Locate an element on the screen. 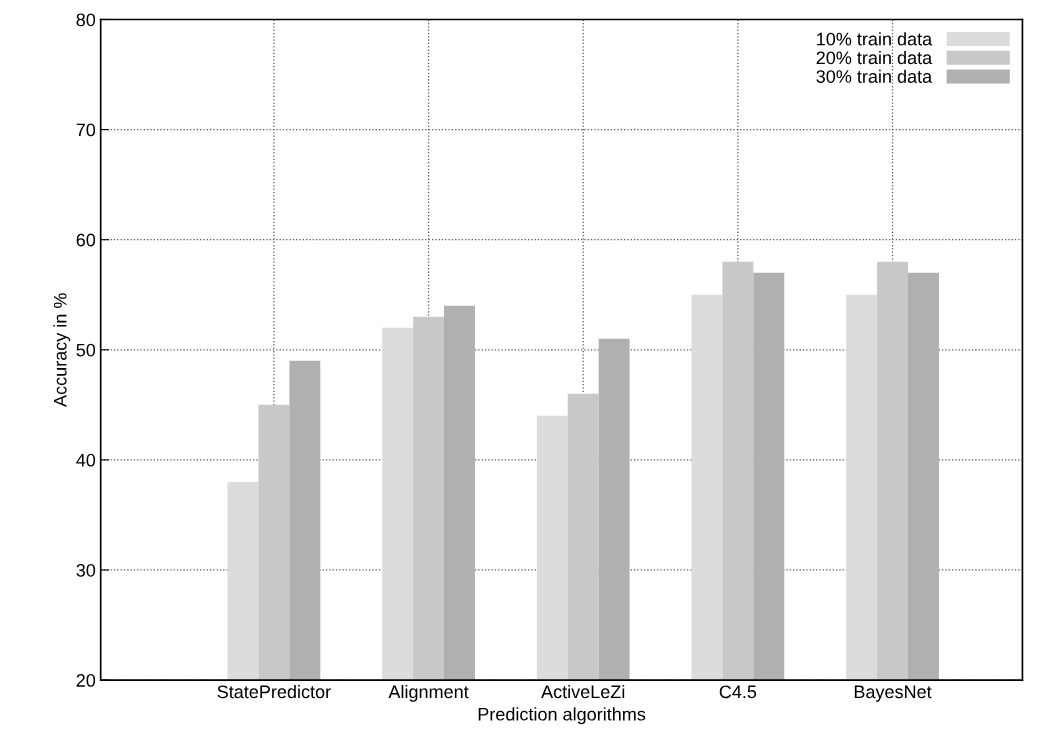 The image size is (1038, 749). x-tick-label: ActiveLeZi is located at coordinates (583, 691).